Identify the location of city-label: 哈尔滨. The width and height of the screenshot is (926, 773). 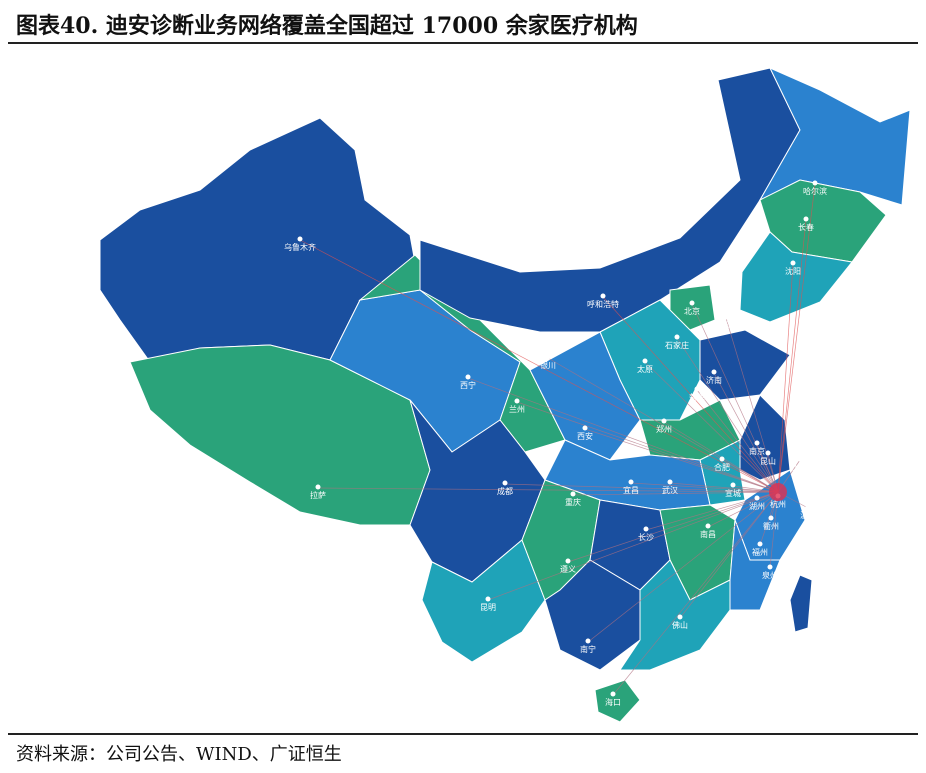
(815, 191).